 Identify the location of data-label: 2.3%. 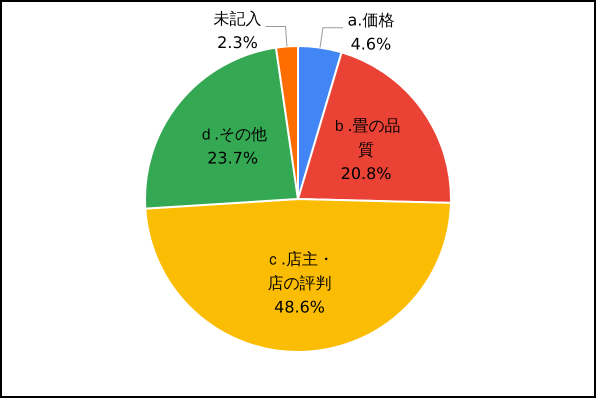
(237, 42).